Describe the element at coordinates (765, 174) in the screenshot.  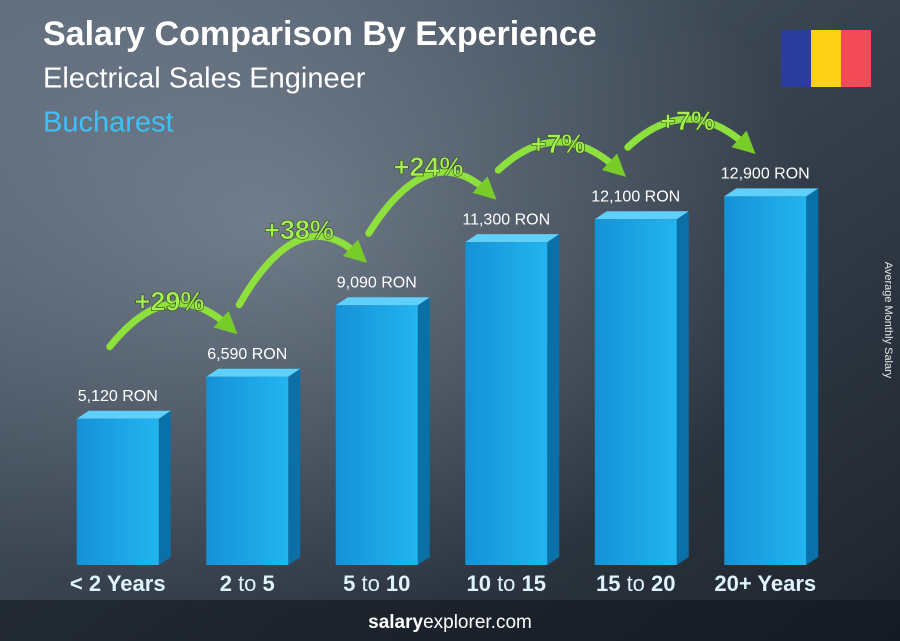
I see `value-label: 12,900 RON` at that location.